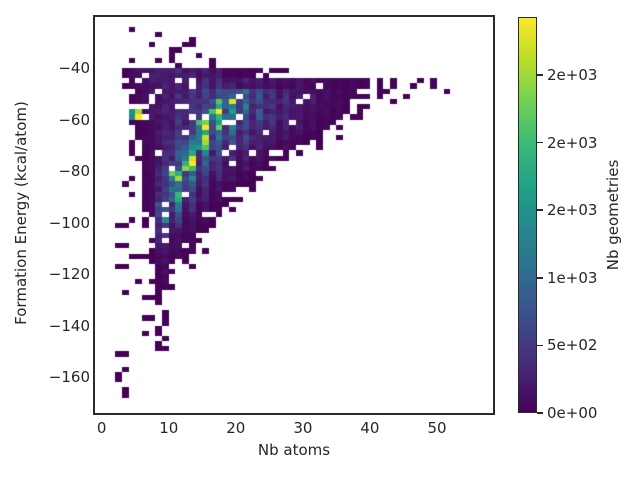  I want to click on x-tick-label: 10, so click(169, 428).